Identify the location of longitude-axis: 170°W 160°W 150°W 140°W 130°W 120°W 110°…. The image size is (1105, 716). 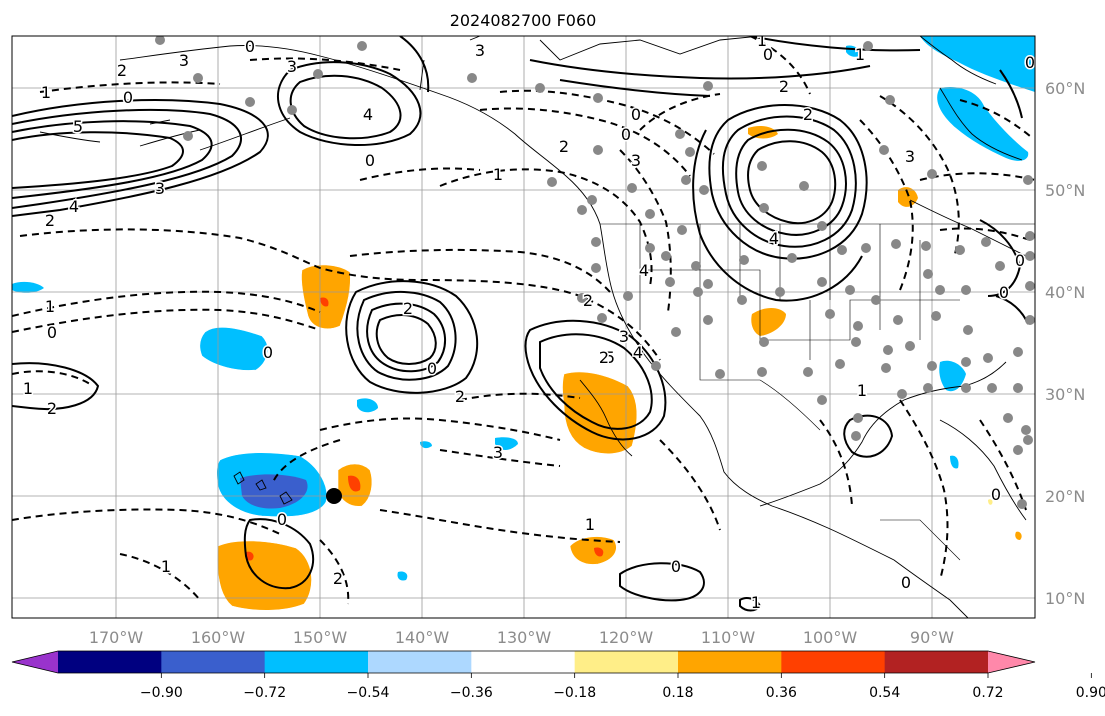
(521, 637).